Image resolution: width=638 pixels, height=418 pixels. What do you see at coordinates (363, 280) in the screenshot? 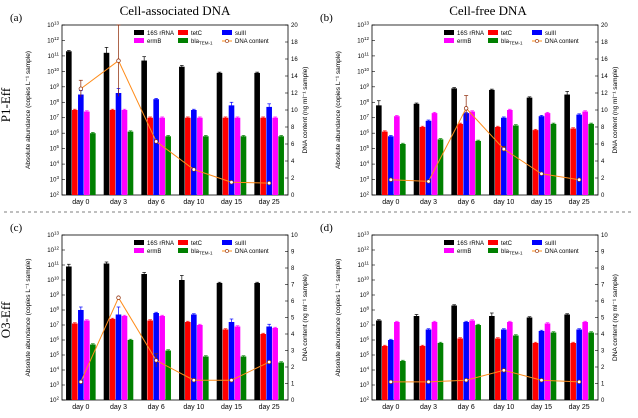
I see `y-tick-label: 10¹⁰` at bounding box center [363, 280].